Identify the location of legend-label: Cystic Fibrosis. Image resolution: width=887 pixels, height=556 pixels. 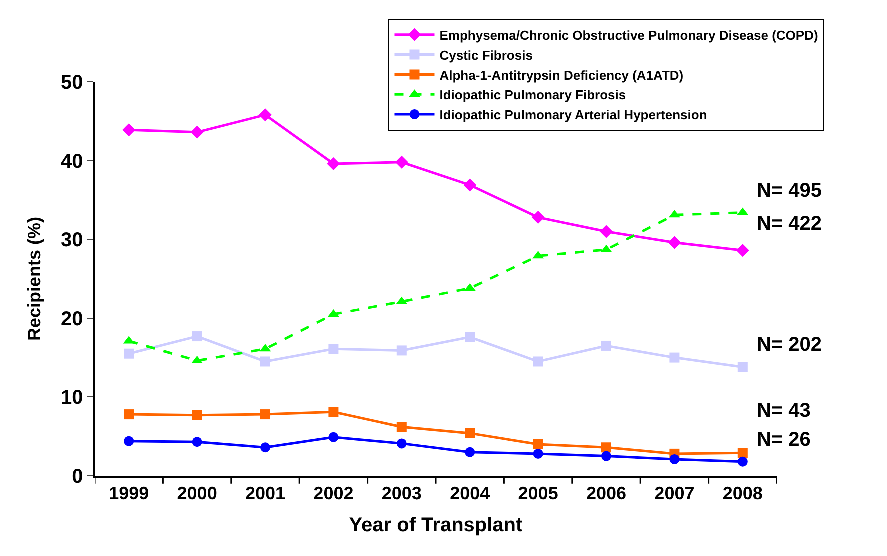
(486, 55).